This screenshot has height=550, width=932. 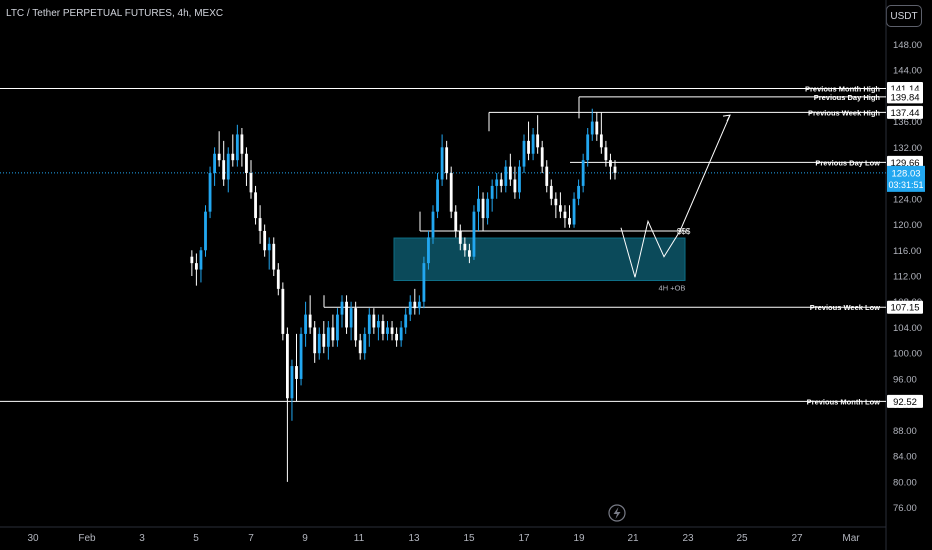 I want to click on lightning-icon, so click(x=617, y=513).